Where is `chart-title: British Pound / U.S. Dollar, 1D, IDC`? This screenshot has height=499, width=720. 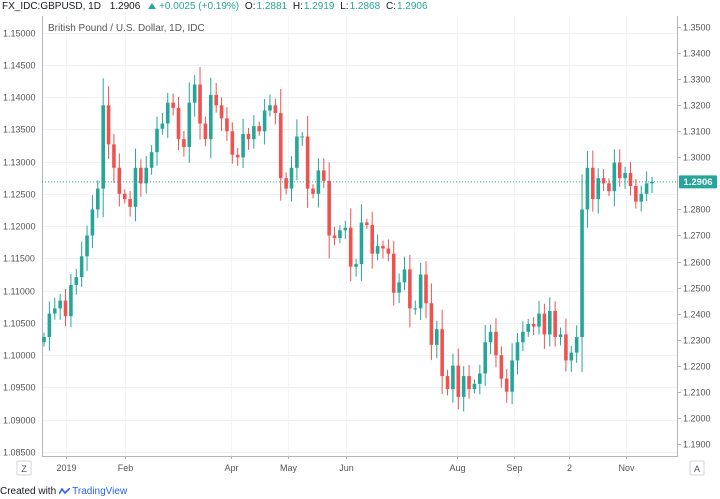 chart-title: British Pound / U.S. Dollar, 1D, IDC is located at coordinates (126, 28).